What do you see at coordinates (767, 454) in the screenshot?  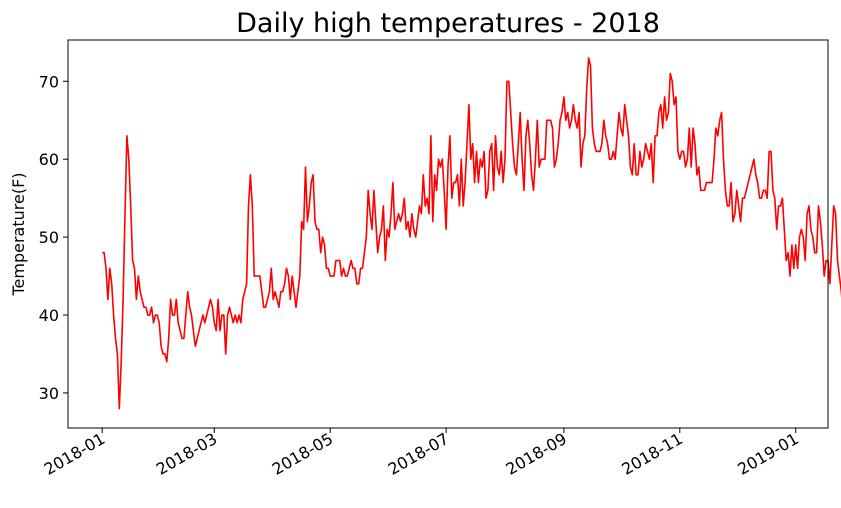 I see `x-tick-label: 2019-01` at bounding box center [767, 454].